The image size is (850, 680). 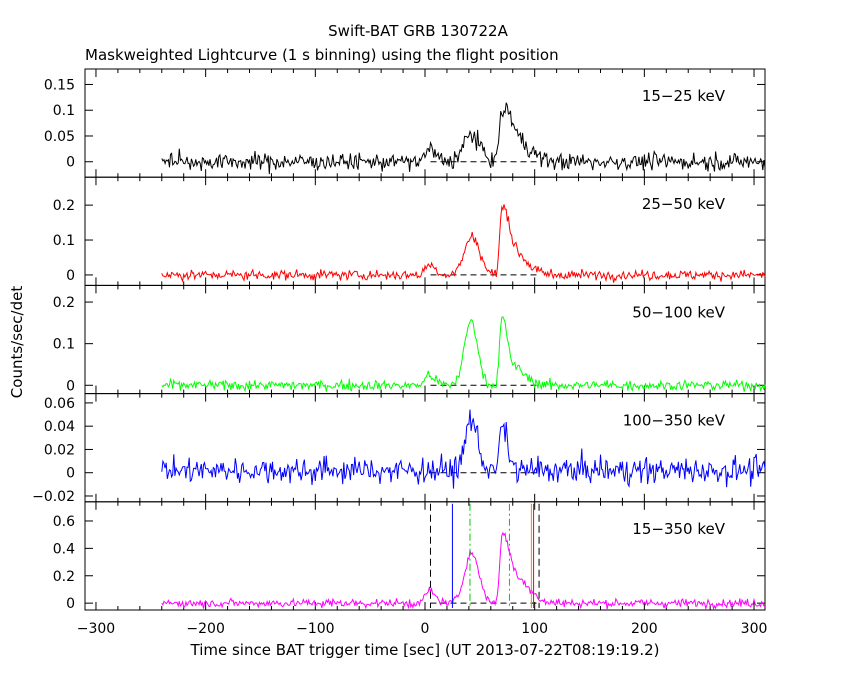 What do you see at coordinates (59, 137) in the screenshot?
I see `y-tick-label: 0.05` at bounding box center [59, 137].